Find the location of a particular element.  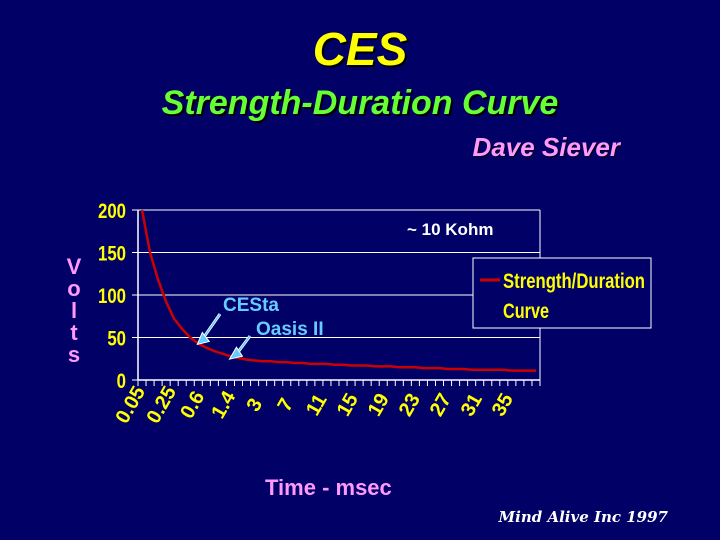

x-axis-label: Time - msec is located at coordinates (328, 487).